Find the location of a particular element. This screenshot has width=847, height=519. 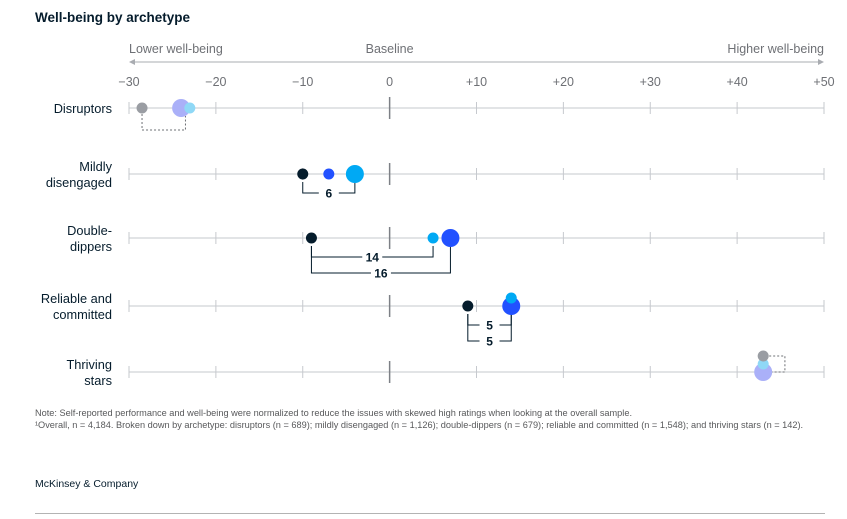

source-logo: McKinsey & Company is located at coordinates (87, 484).